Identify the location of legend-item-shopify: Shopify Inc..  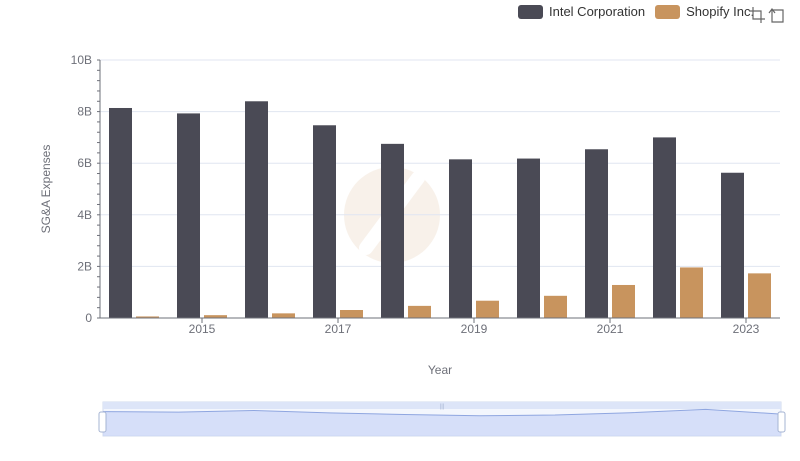
(704, 11).